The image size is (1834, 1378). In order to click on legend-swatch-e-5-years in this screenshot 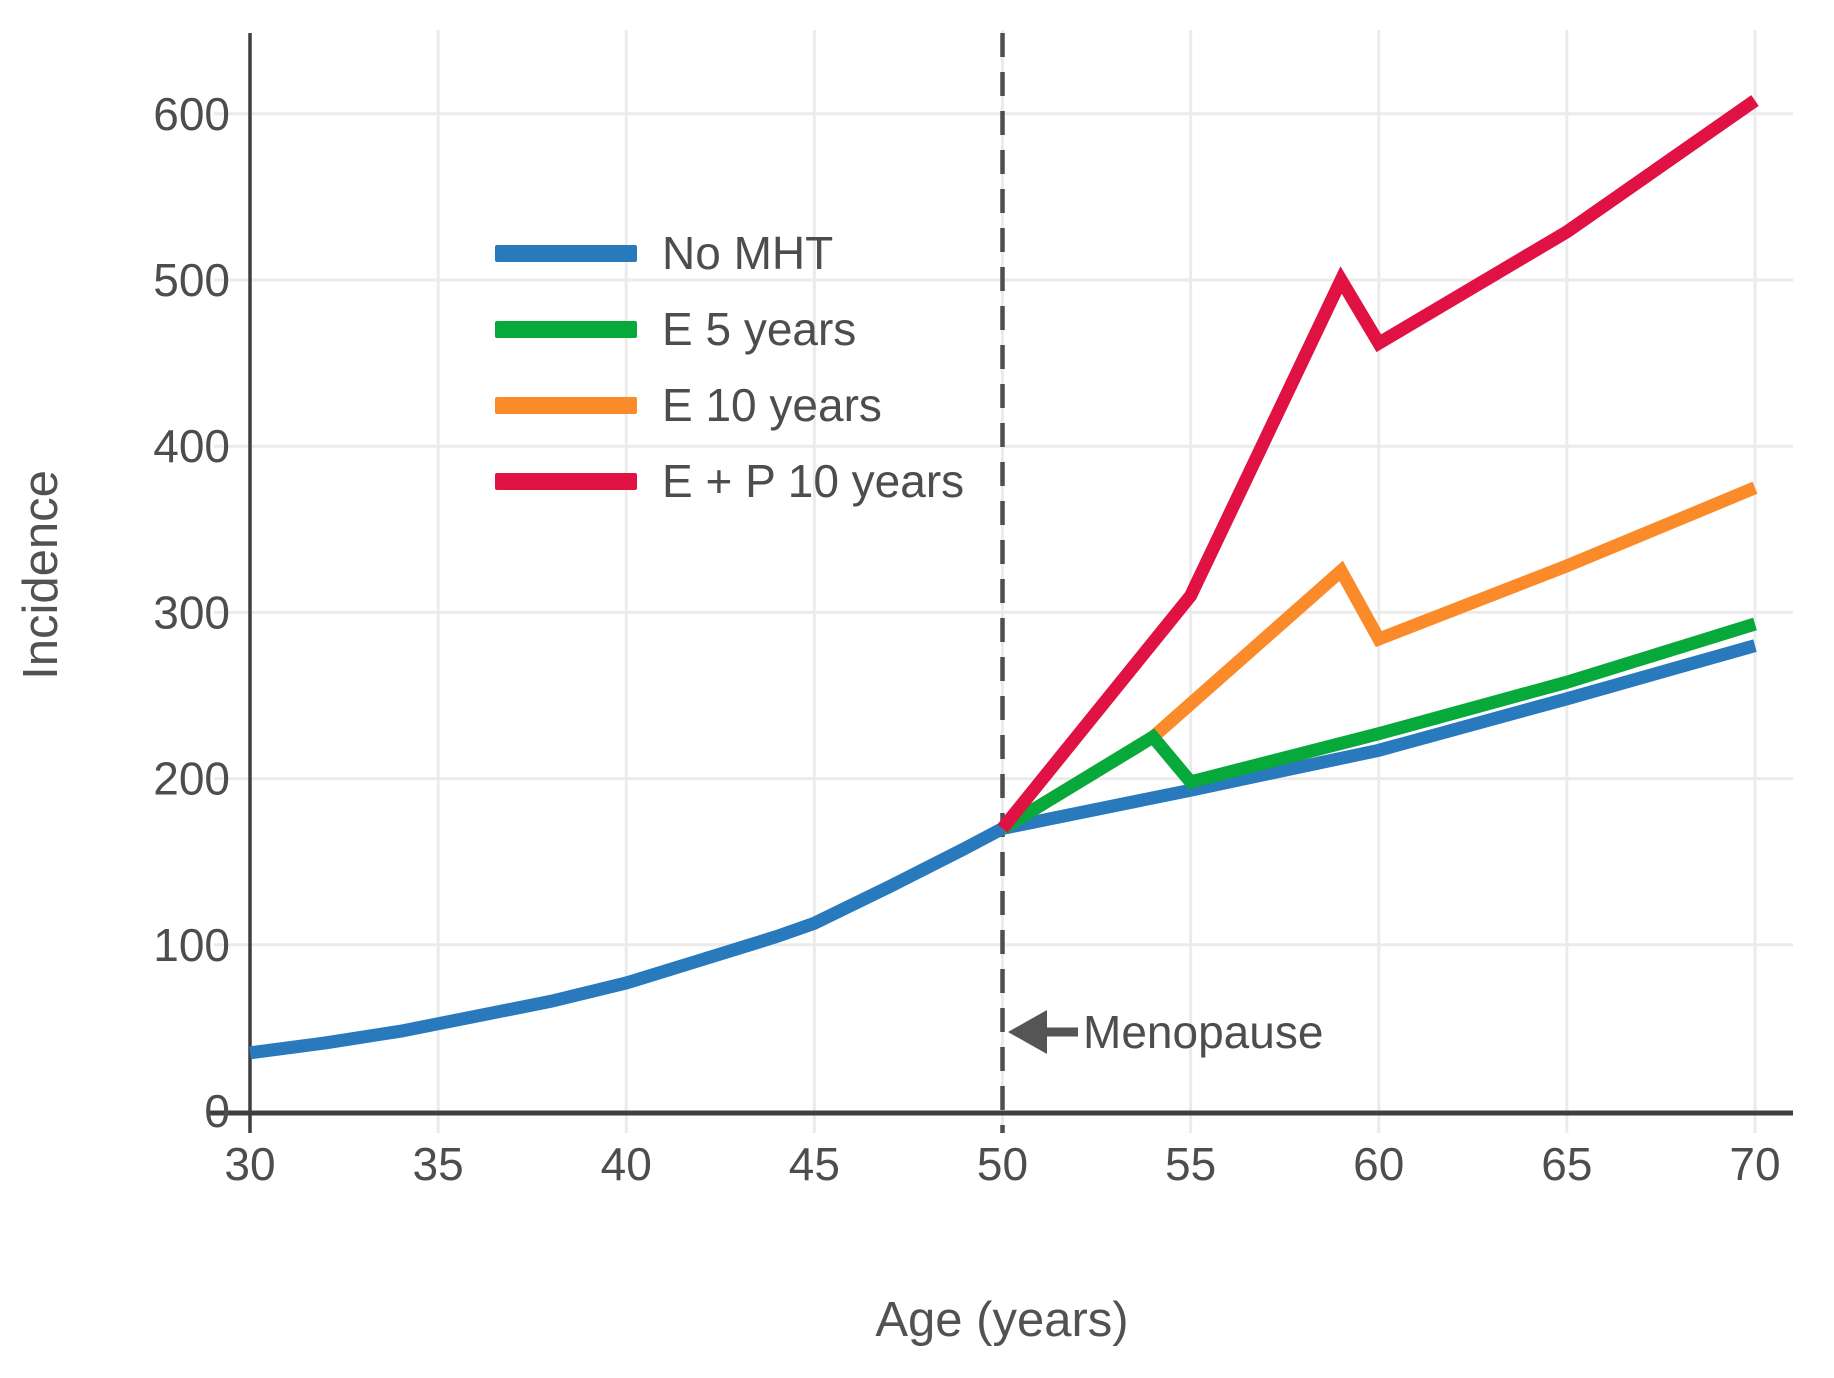, I will do `click(566, 329)`.